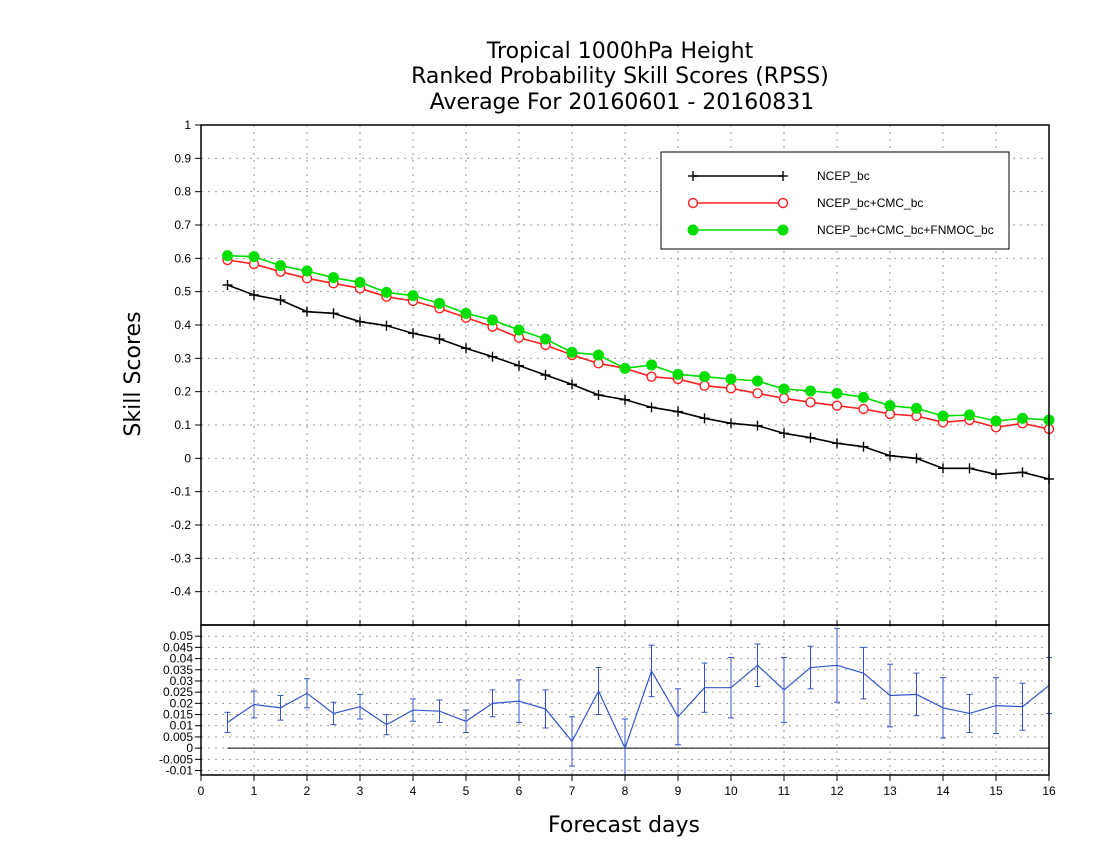 Image resolution: width=1100 pixels, height=850 pixels. Describe the element at coordinates (307, 791) in the screenshot. I see `x-tick-label: 2` at that location.